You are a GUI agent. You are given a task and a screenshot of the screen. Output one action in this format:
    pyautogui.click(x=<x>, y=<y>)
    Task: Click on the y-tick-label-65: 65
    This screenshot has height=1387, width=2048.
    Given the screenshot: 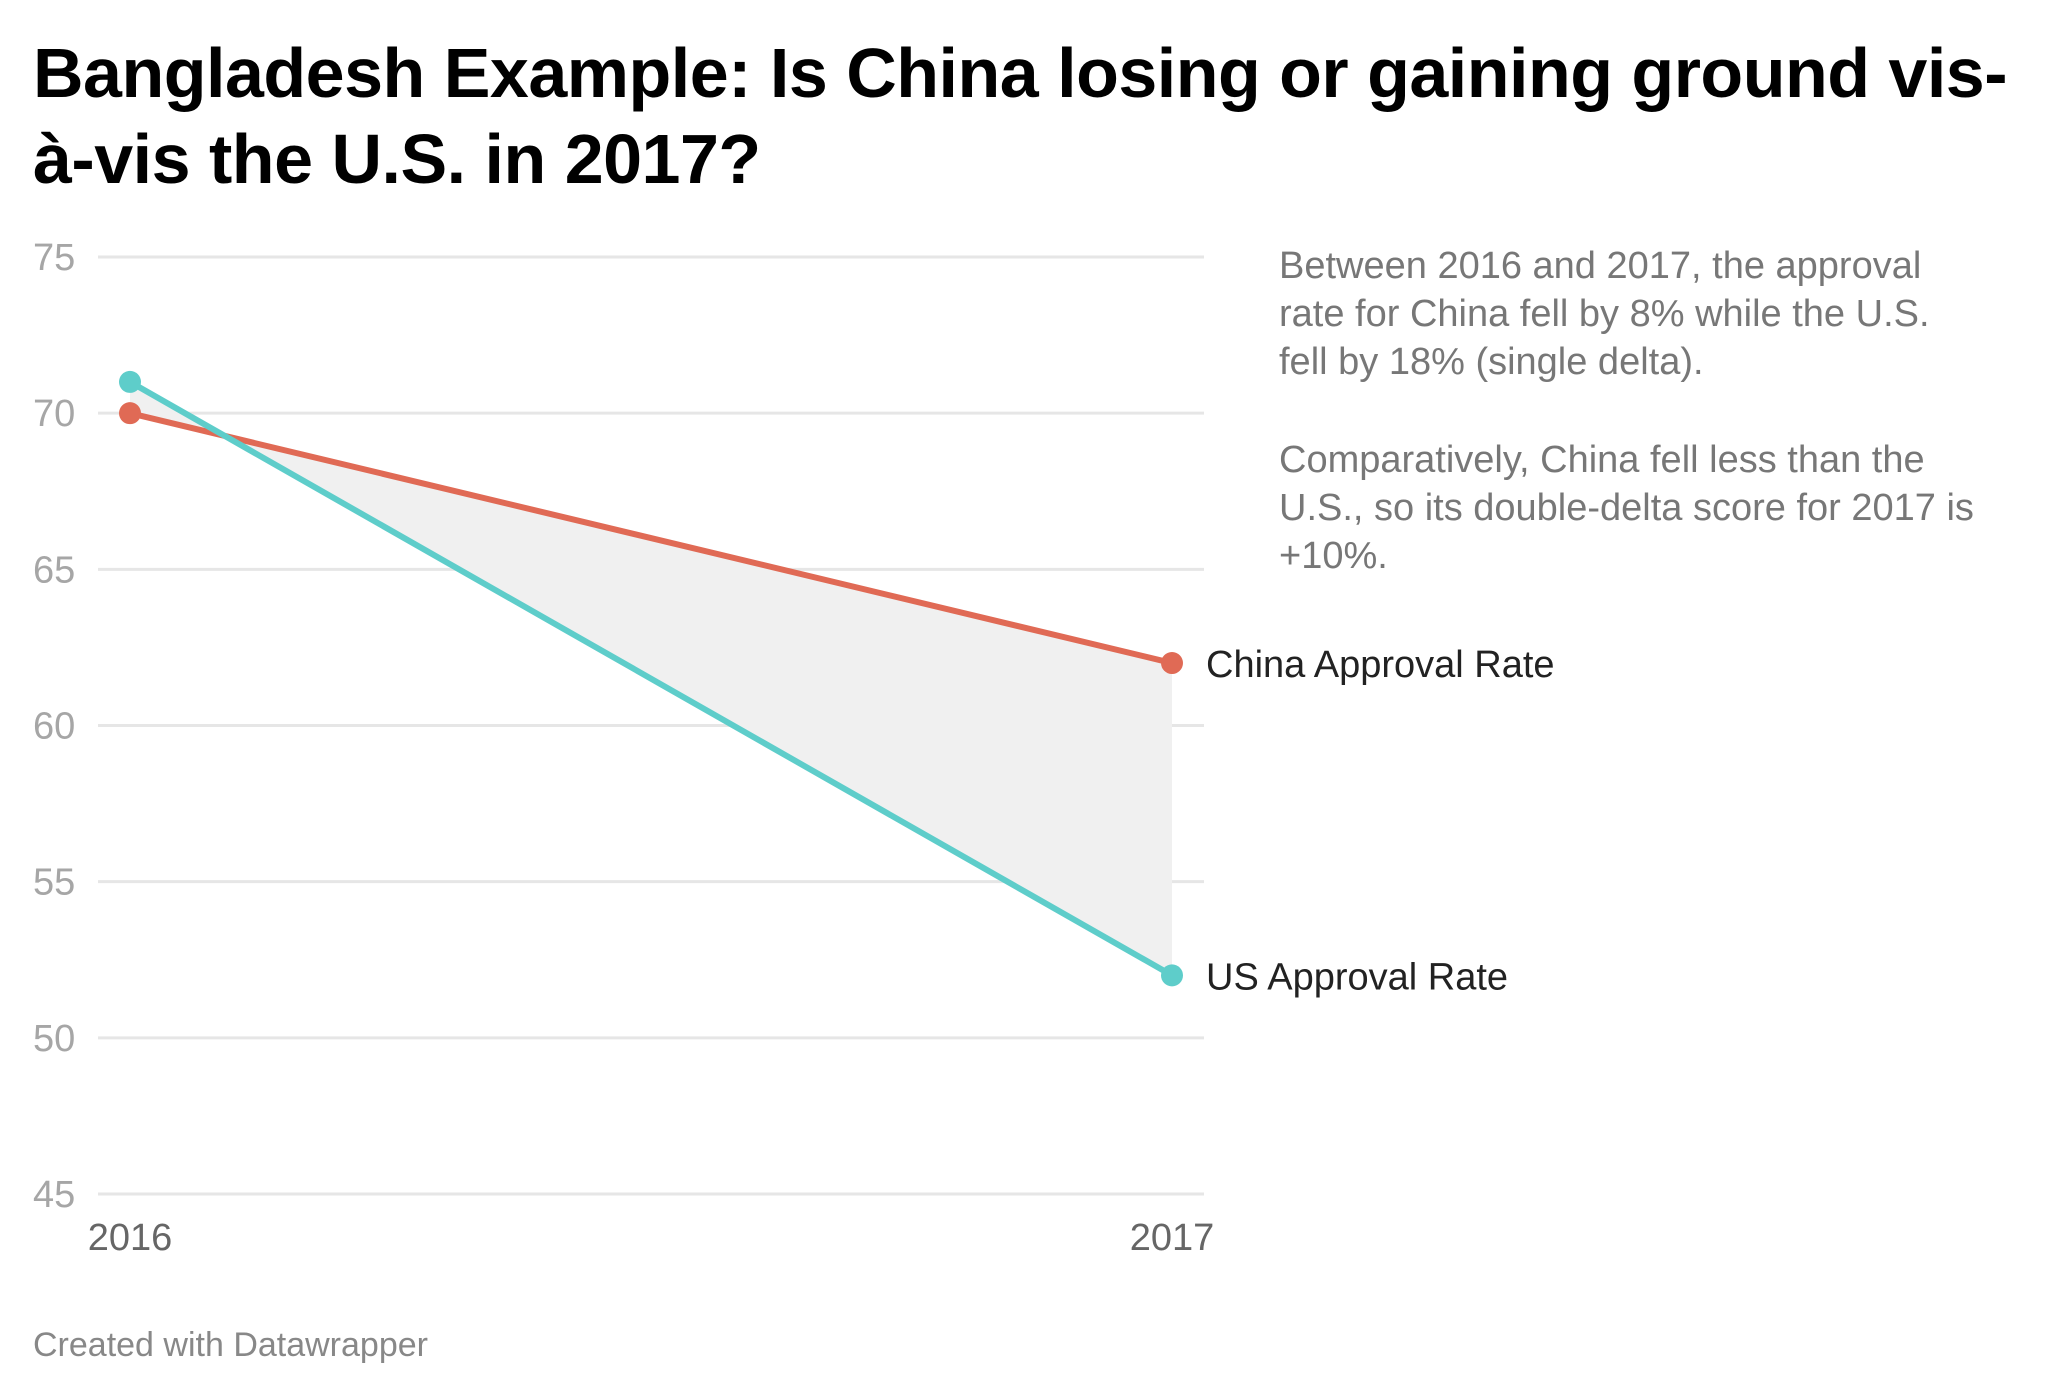 What is the action you would take?
    pyautogui.click(x=54, y=570)
    